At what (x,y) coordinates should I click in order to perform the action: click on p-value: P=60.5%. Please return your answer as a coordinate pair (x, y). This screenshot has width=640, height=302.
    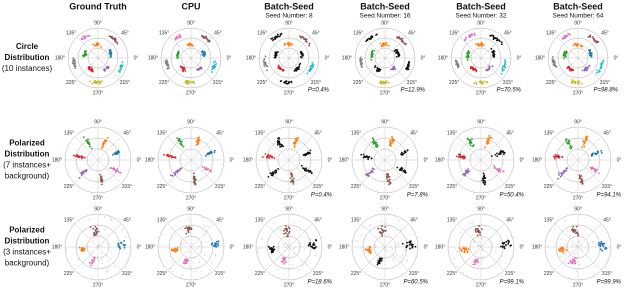
    Looking at the image, I should click on (415, 283).